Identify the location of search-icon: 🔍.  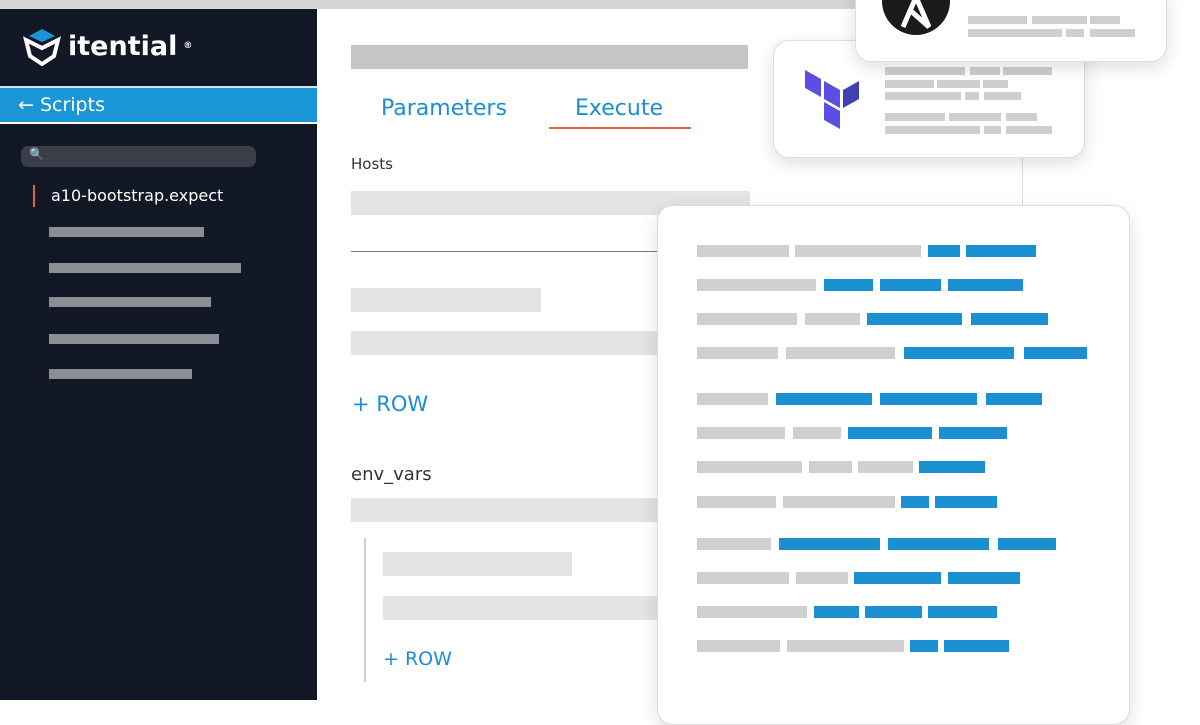
(36, 154).